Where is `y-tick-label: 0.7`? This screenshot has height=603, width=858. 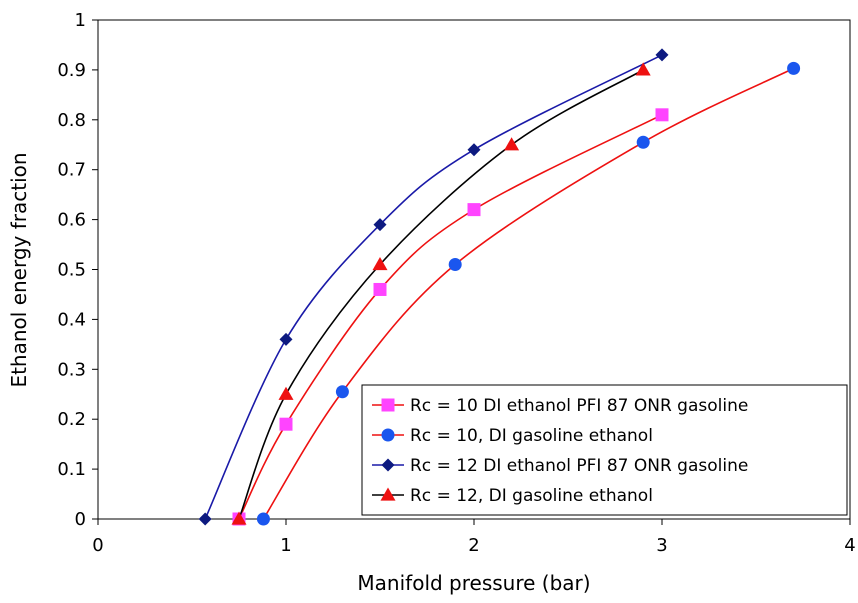
y-tick-label: 0.7 is located at coordinates (71, 170).